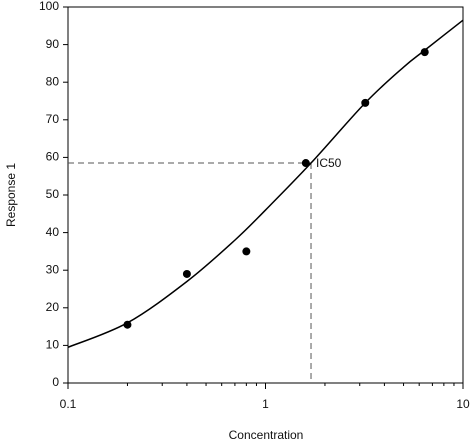  I want to click on x-tick-label: 0.1, so click(68, 404).